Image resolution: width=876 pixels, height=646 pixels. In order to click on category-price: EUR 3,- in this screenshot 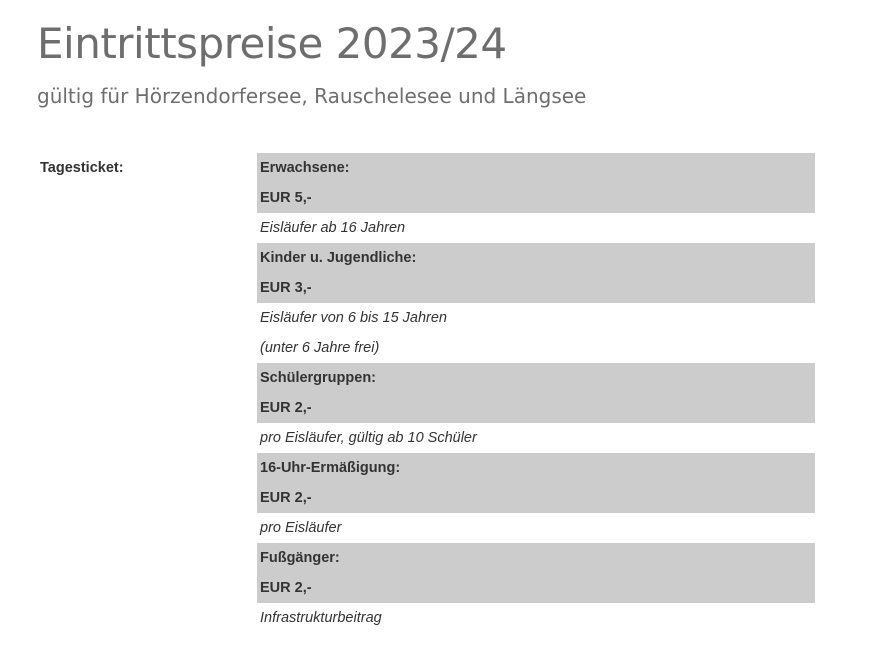, I will do `click(536, 288)`.